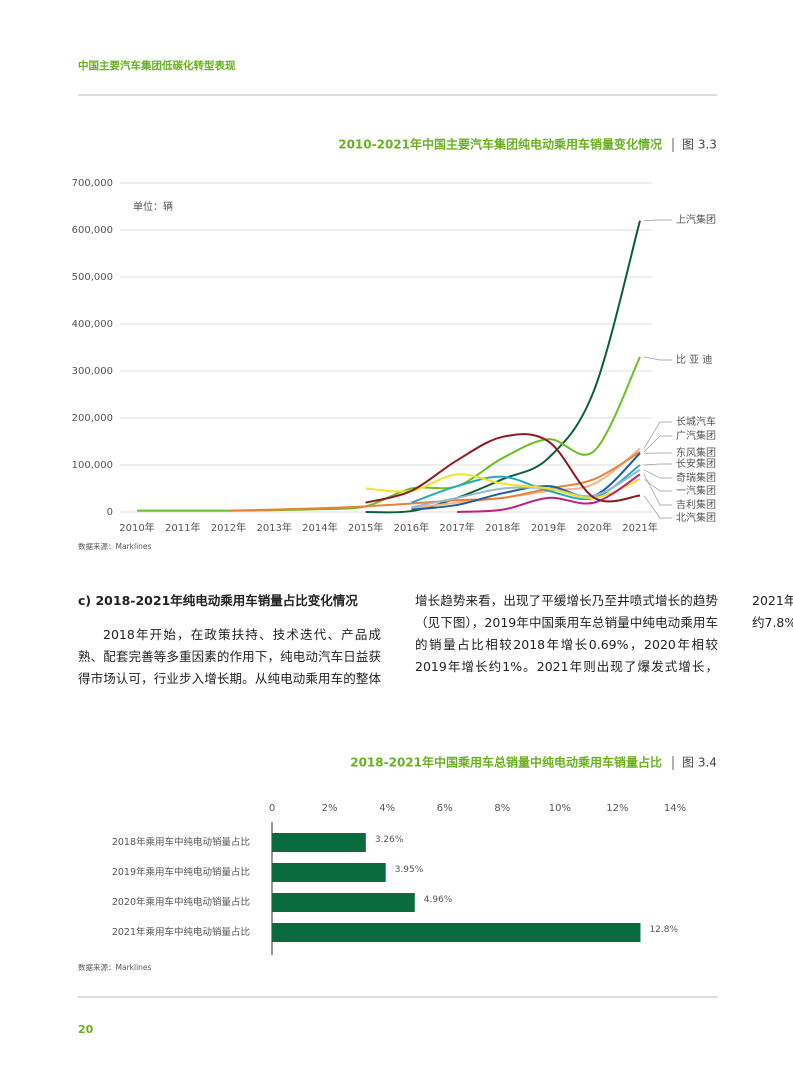 The height and width of the screenshot is (1077, 793). Describe the element at coordinates (696, 490) in the screenshot. I see `legend-label: 一汽集团` at that location.